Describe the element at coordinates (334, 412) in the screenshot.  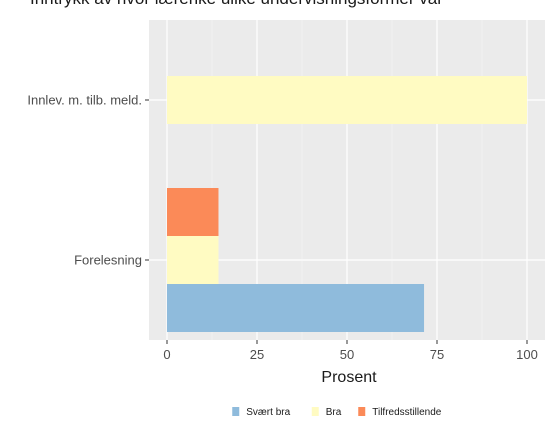
I see `legend-label: Bra` at that location.